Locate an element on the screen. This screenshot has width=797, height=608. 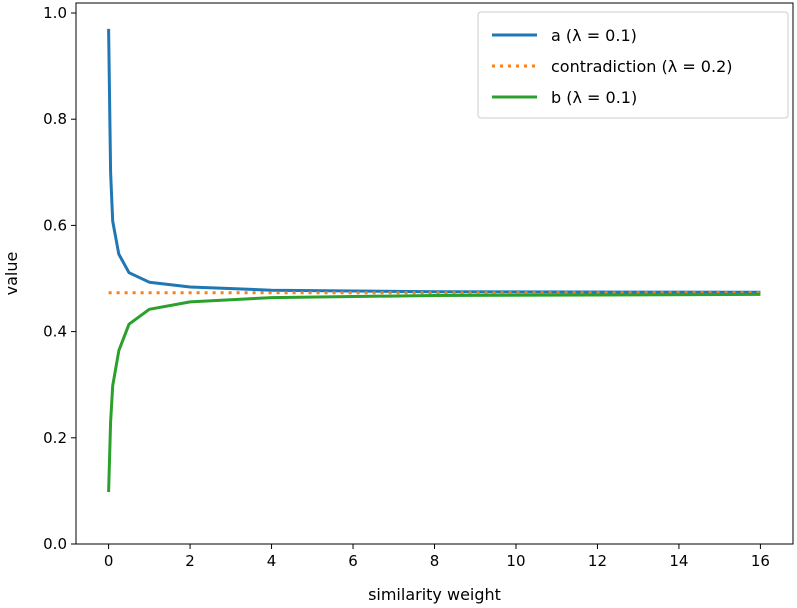
x-tick-label: 4 is located at coordinates (272, 561).